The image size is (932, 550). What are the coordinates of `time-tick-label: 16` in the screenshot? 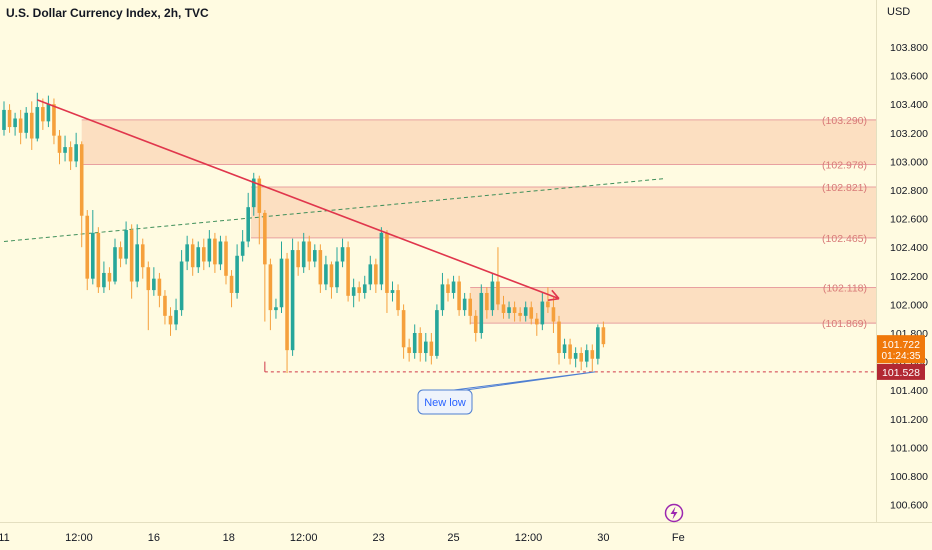 It's located at (154, 538).